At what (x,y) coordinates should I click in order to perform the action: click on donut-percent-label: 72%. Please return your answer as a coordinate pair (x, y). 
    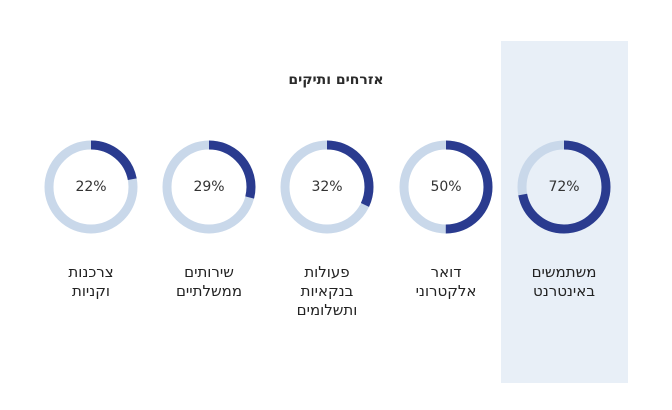
    Looking at the image, I should click on (564, 187).